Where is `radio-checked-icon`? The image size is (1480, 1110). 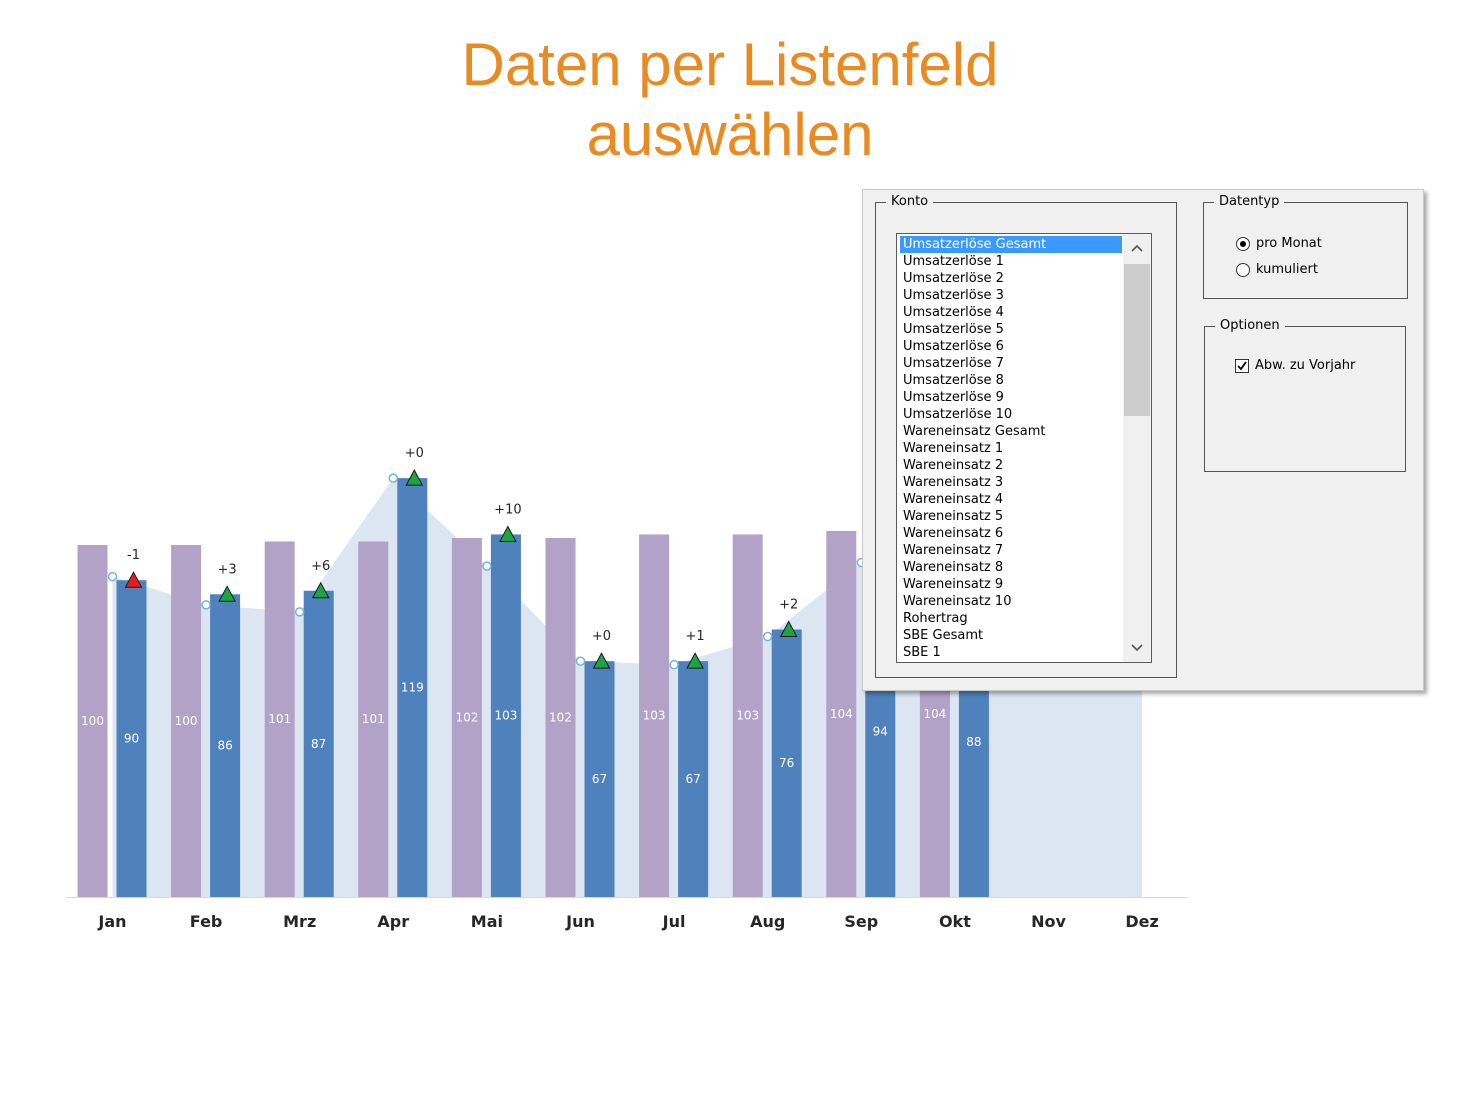 radio-checked-icon is located at coordinates (1243, 243).